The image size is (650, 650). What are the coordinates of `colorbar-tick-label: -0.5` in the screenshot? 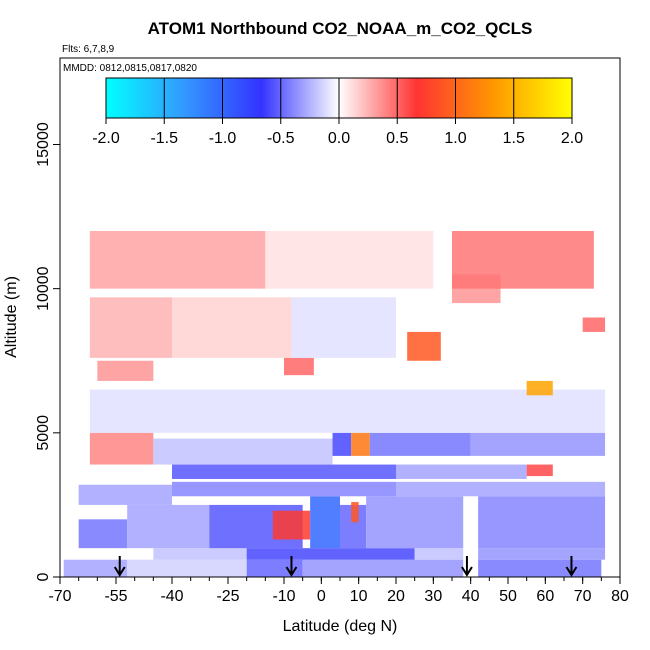 It's located at (281, 138).